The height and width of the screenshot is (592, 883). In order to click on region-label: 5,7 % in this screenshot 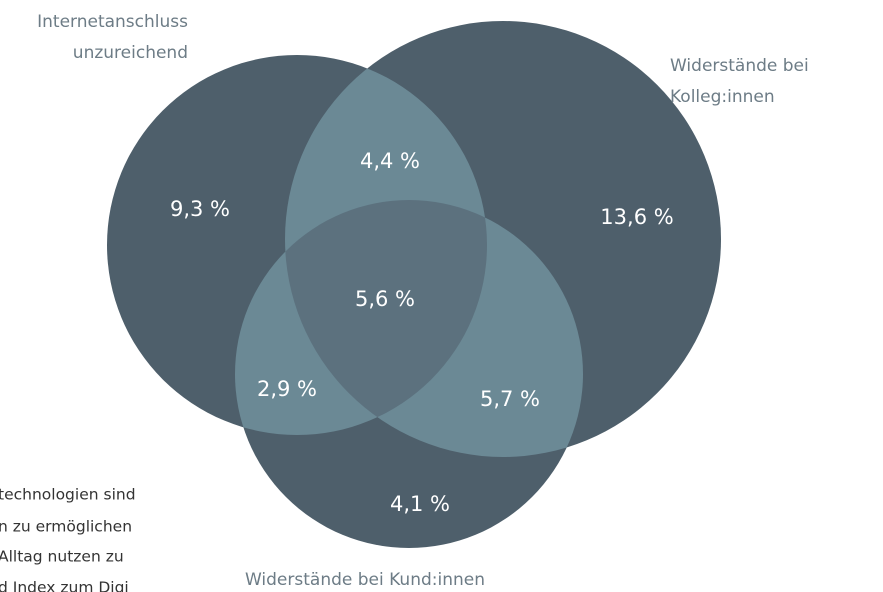, I will do `click(510, 399)`.